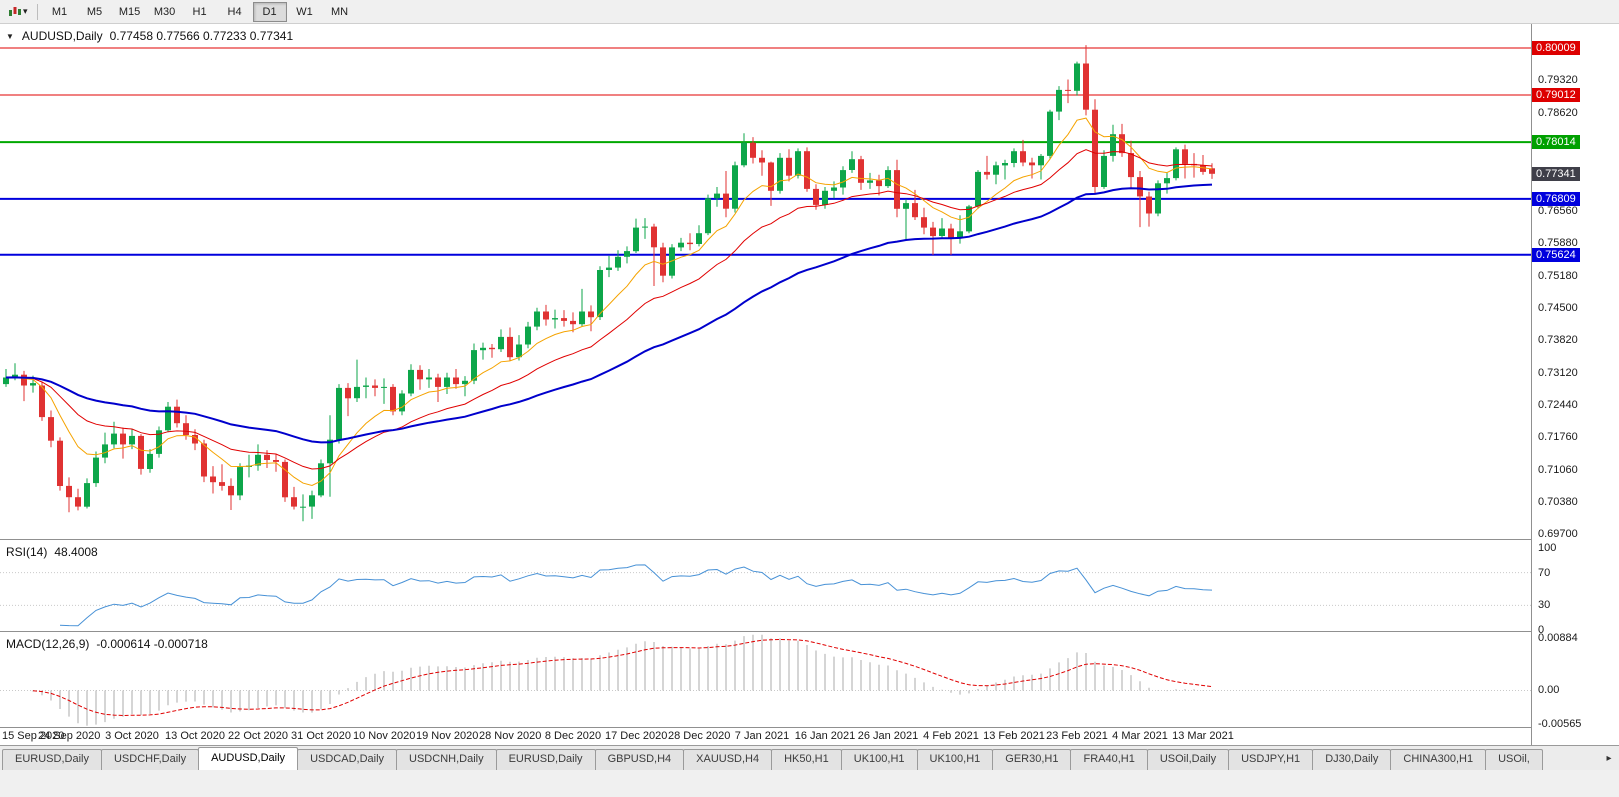 This screenshot has width=1619, height=797. Describe the element at coordinates (1438, 759) in the screenshot. I see `chart-tab-china300-h1: CHINA300,H1` at that location.